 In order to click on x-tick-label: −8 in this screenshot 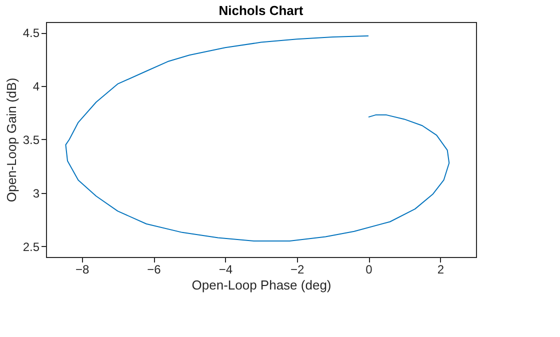, I will do `click(82, 269)`.